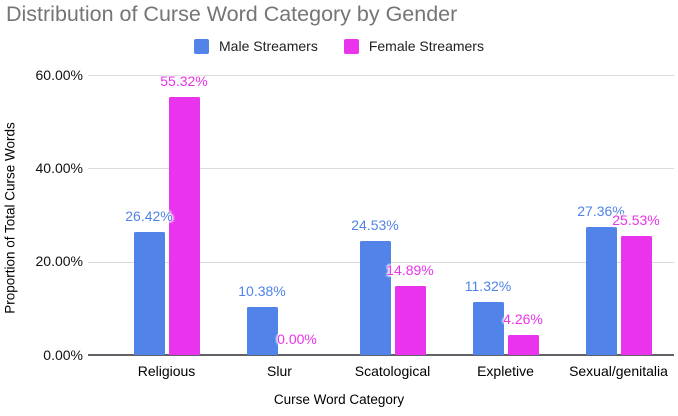 The height and width of the screenshot is (416, 678). Describe the element at coordinates (381, 355) in the screenshot. I see `x-axis-line` at that location.